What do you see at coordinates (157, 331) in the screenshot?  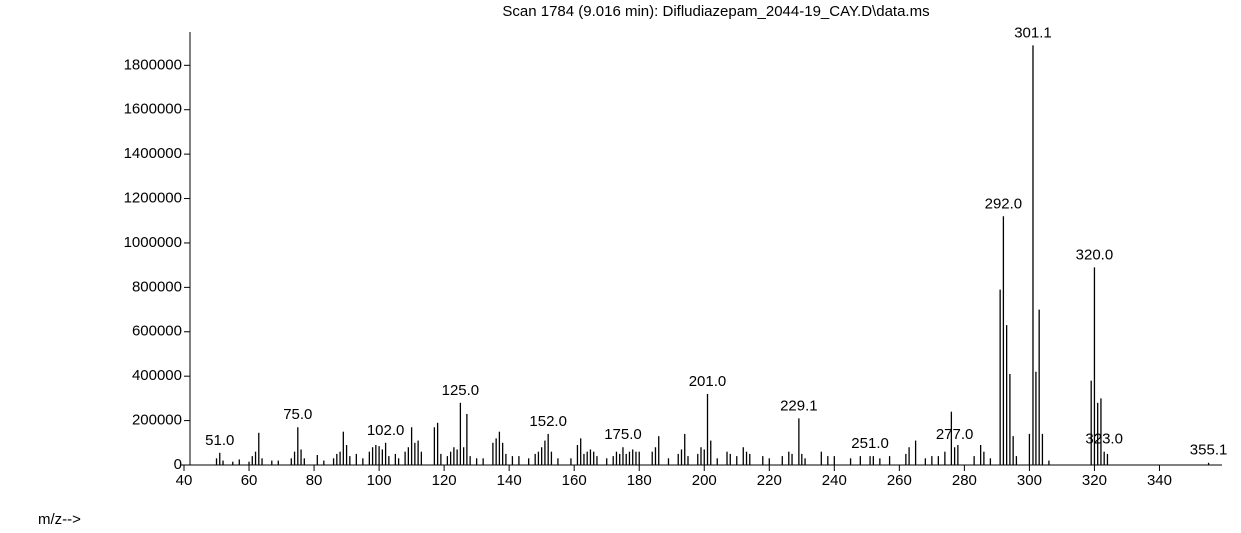 I see `y-tick-label: 600000` at bounding box center [157, 331].